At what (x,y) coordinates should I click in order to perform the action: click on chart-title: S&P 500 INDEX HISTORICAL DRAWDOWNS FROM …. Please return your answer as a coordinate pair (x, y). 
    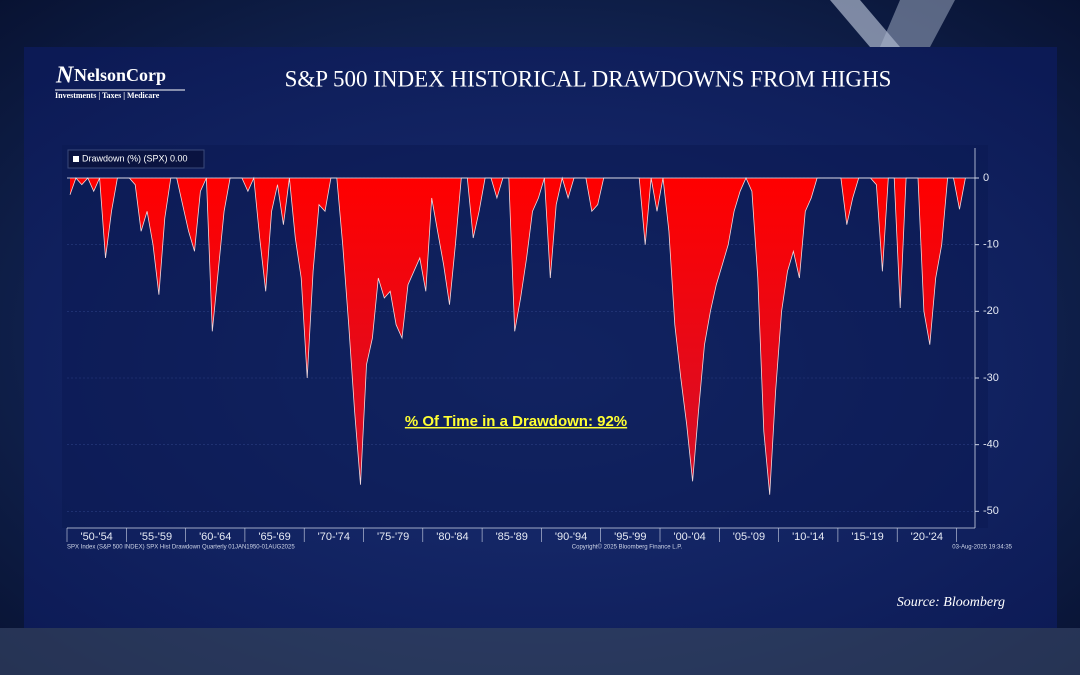
    Looking at the image, I should click on (588, 78).